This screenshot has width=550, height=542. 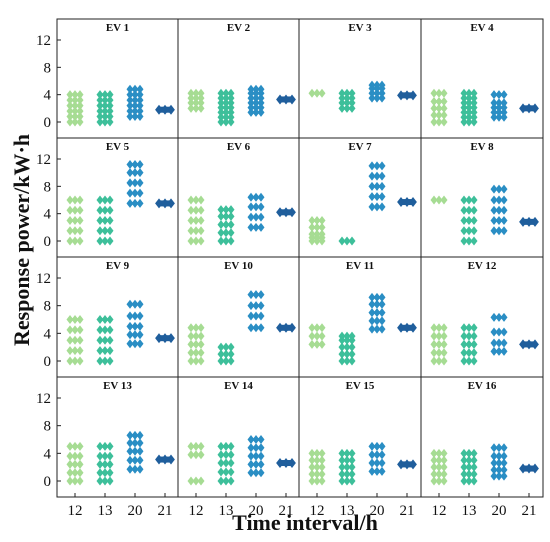 What do you see at coordinates (360, 386) in the screenshot?
I see `panel-title: EV 15` at bounding box center [360, 386].